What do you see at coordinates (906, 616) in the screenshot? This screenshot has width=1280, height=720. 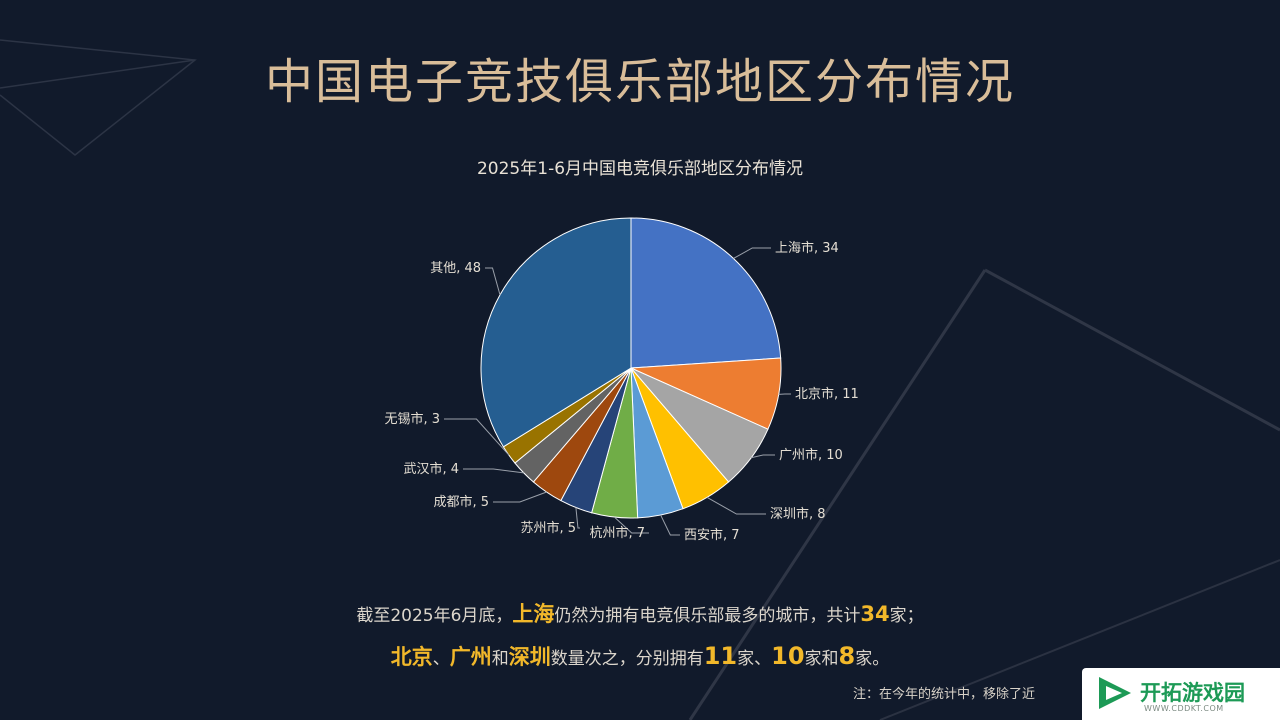 I see `summary-text: 家；` at bounding box center [906, 616].